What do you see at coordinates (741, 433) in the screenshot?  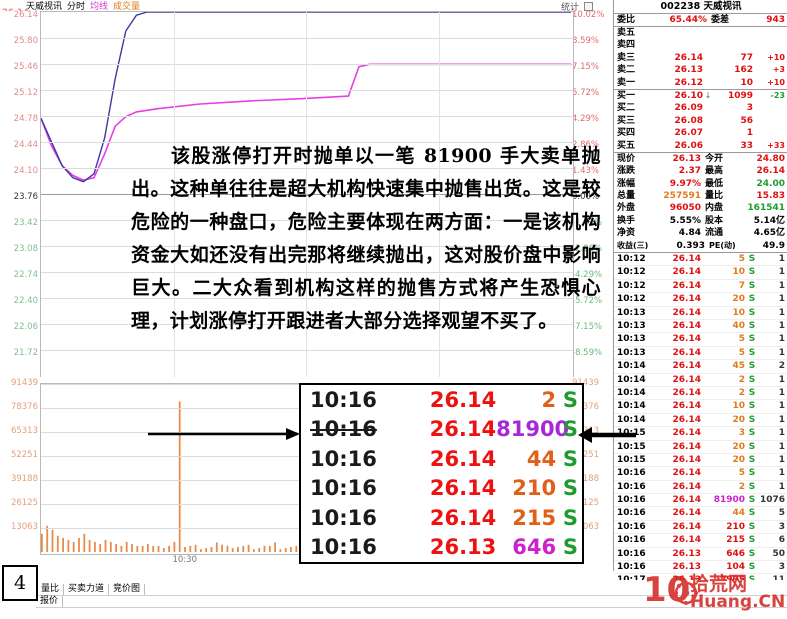 I see `tick-volume: 3` at bounding box center [741, 433].